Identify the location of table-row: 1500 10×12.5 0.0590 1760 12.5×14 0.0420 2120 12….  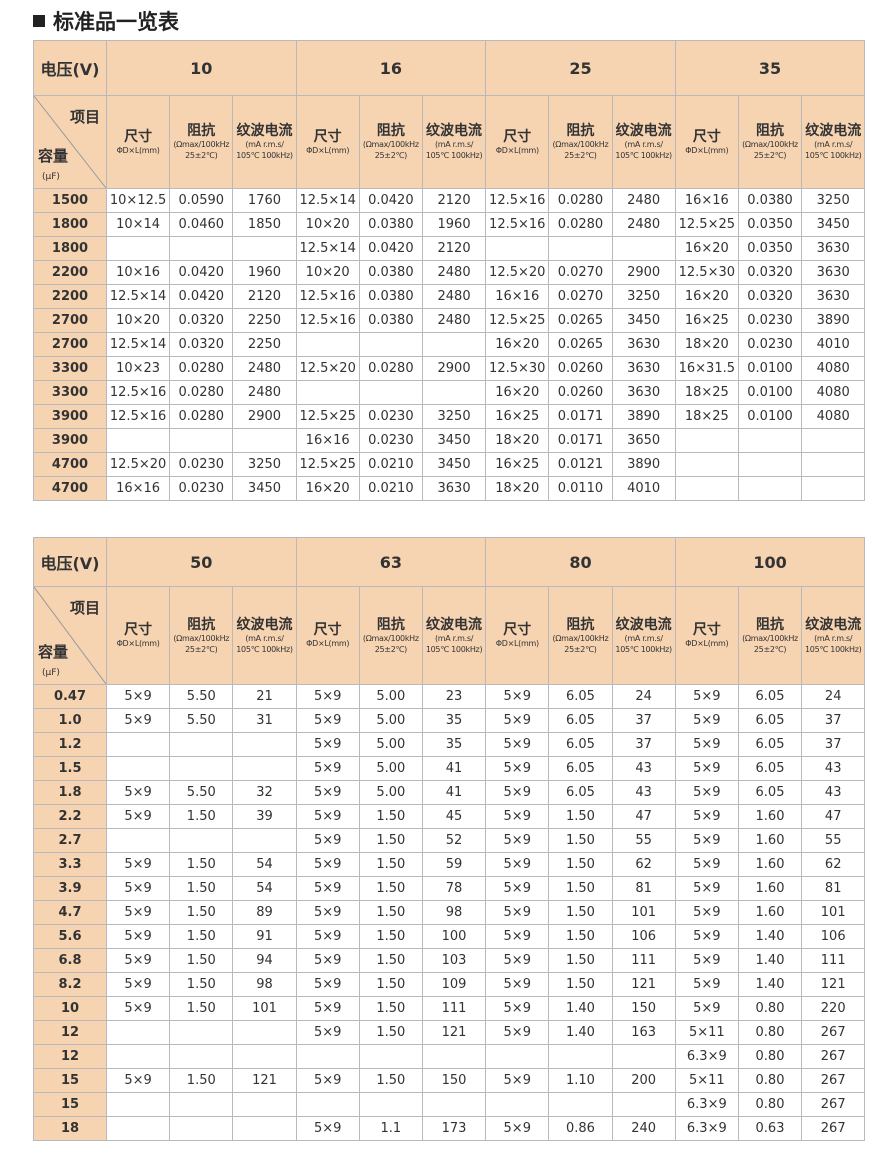
(449, 200).